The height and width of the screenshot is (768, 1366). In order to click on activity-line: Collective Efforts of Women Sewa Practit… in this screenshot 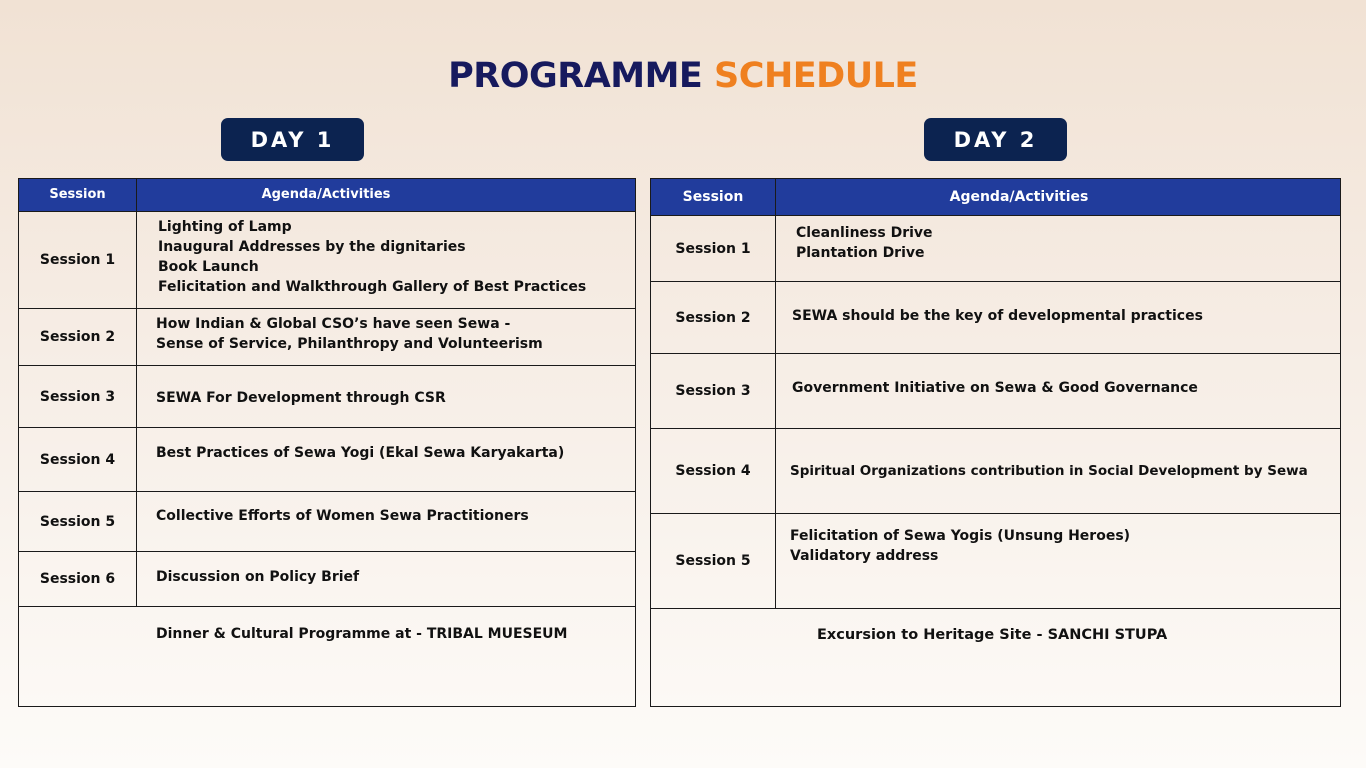, I will do `click(342, 516)`.